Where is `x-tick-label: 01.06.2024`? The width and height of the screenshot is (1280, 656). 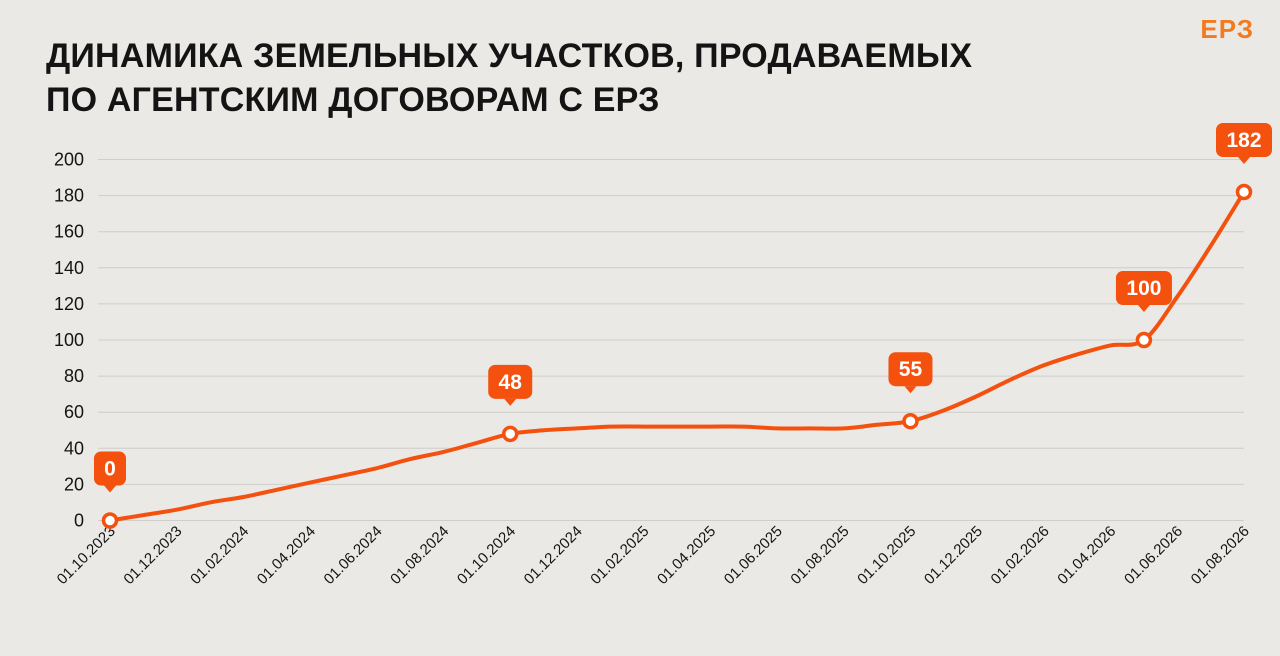 x-tick-label: 01.06.2024 is located at coordinates (353, 555).